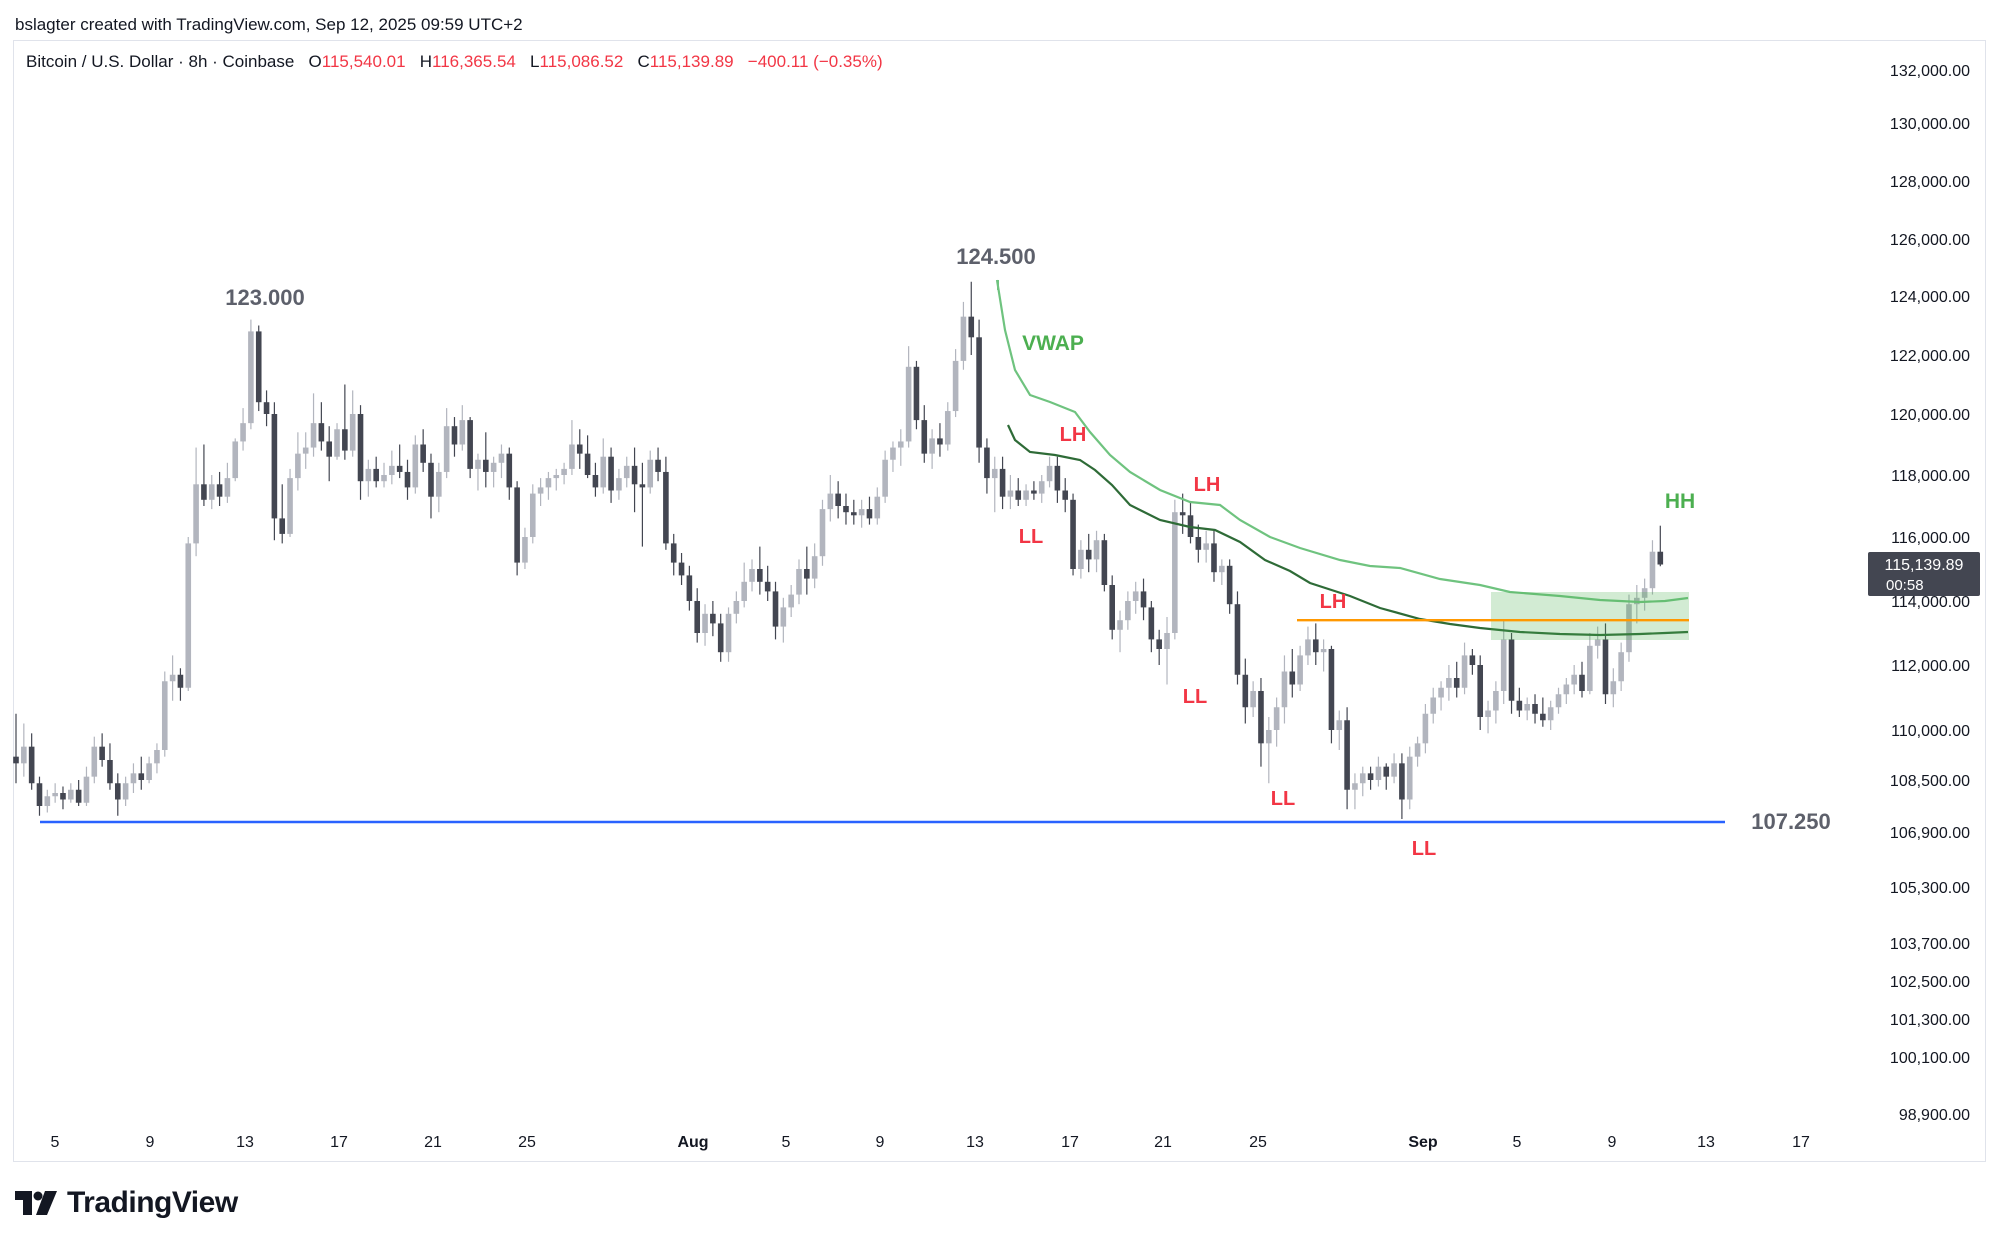 This screenshot has height=1243, width=2000. What do you see at coordinates (1207, 485) in the screenshot?
I see `lower-high-label: LH` at bounding box center [1207, 485].